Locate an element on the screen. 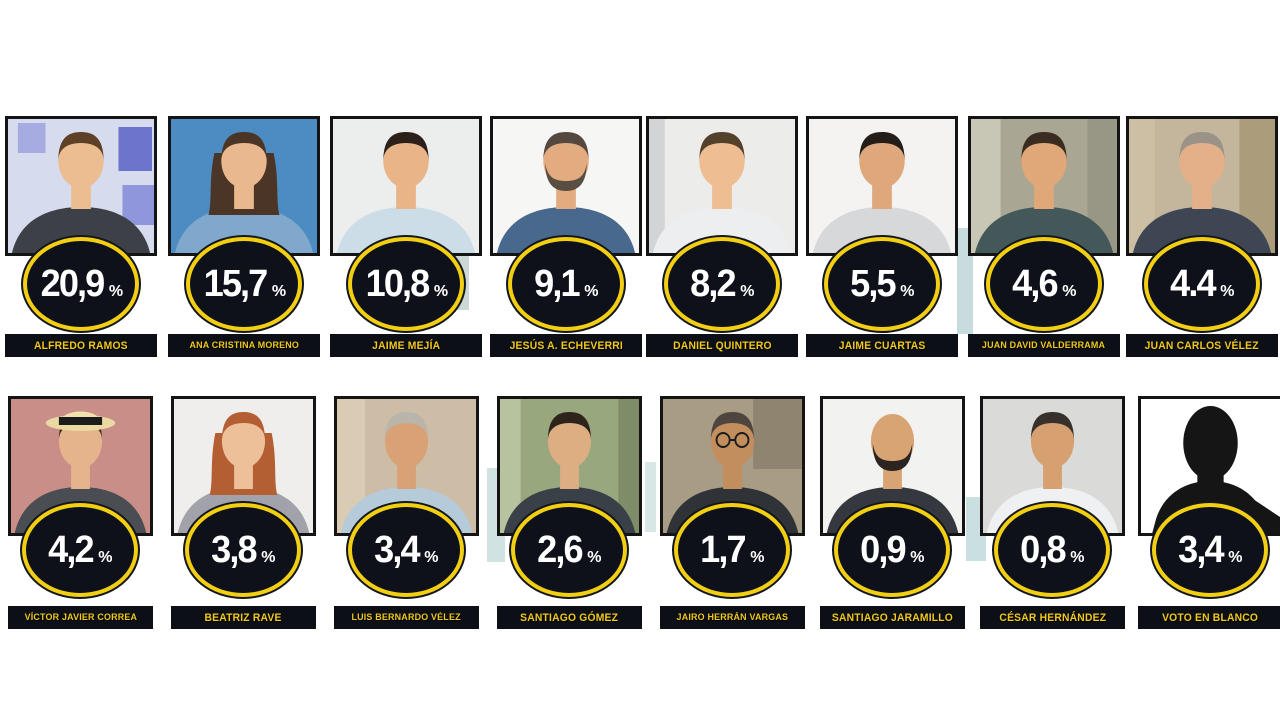 This screenshot has height=720, width=1280. percentage-badge: 8,2 % is located at coordinates (722, 284).